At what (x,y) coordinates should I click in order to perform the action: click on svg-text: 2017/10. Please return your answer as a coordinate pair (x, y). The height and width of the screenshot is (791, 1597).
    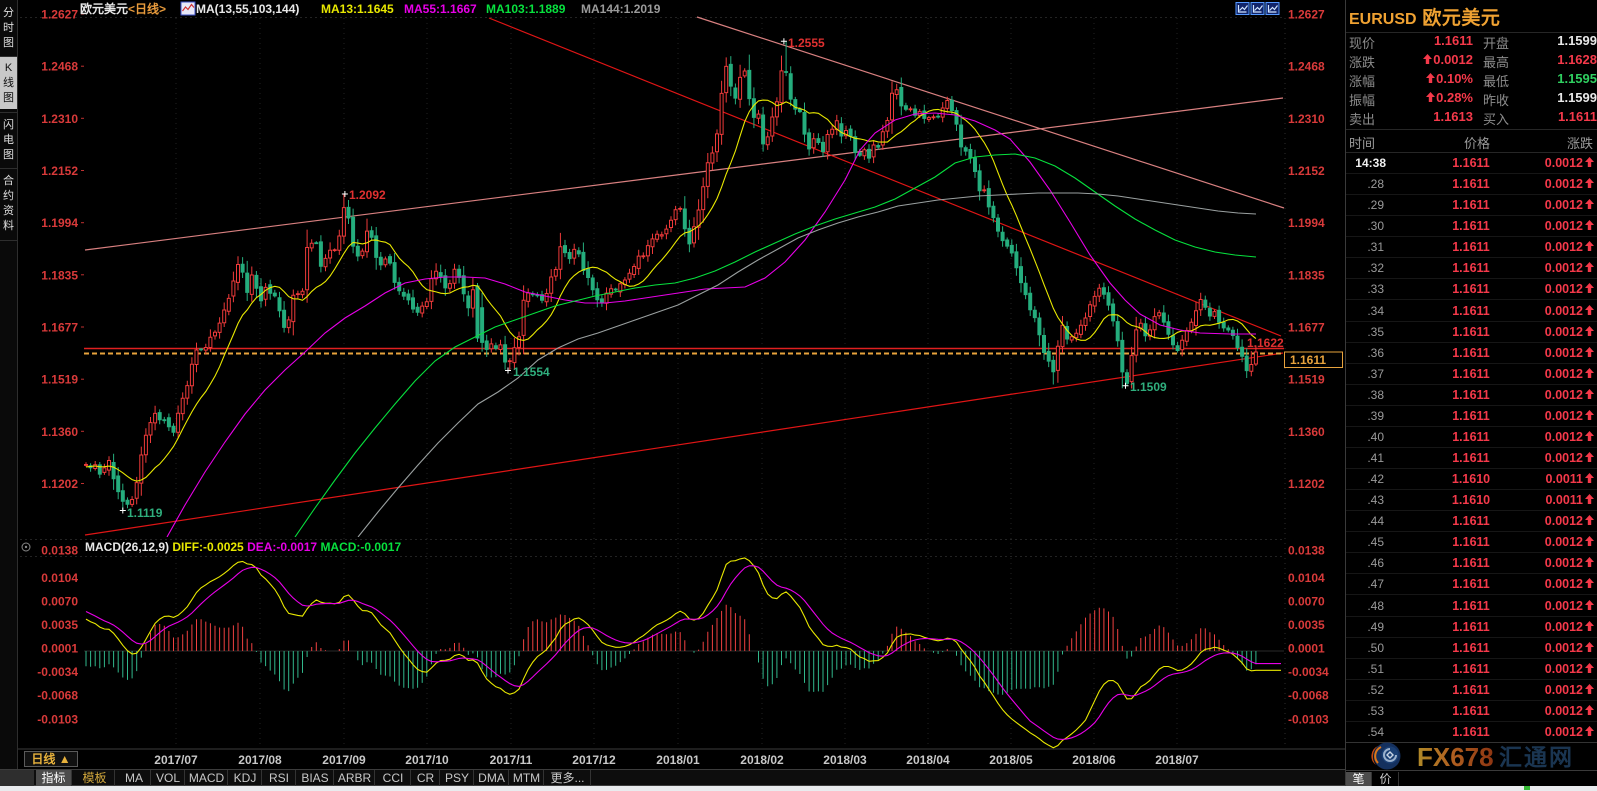
    Looking at the image, I should click on (427, 760).